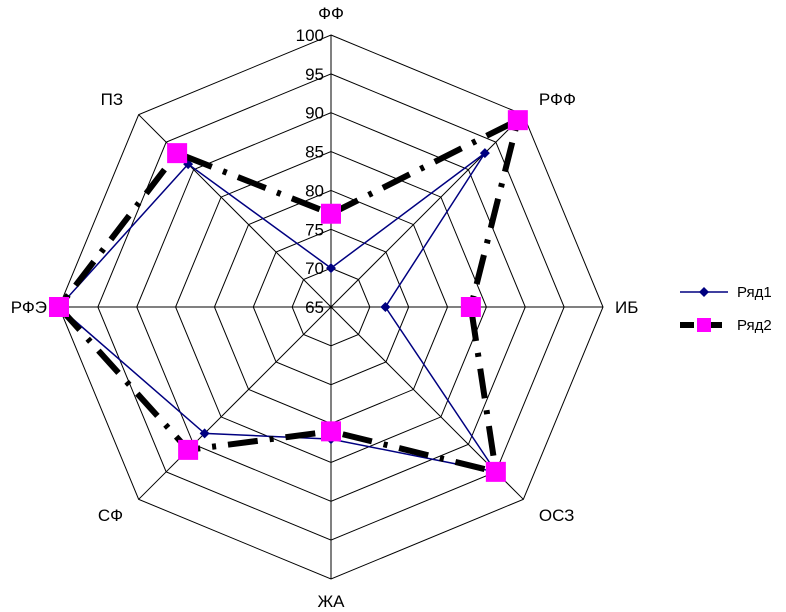 The width and height of the screenshot is (786, 612). Describe the element at coordinates (314, 113) in the screenshot. I see `tick-label-90: 90` at that location.